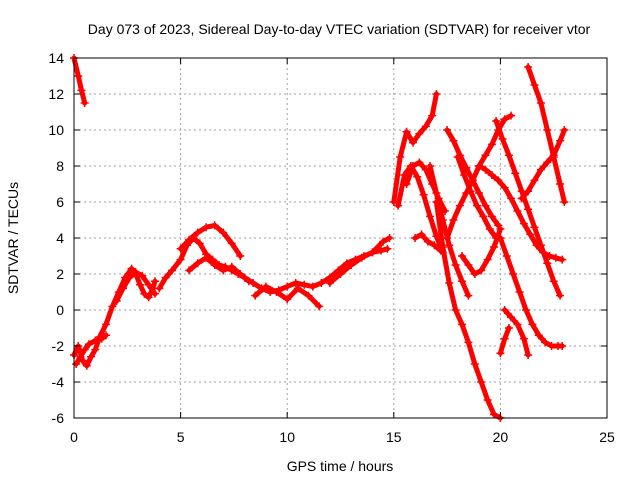 Image resolution: width=640 pixels, height=480 pixels. What do you see at coordinates (60, 166) in the screenshot?
I see `y-tick-label: 8` at bounding box center [60, 166].